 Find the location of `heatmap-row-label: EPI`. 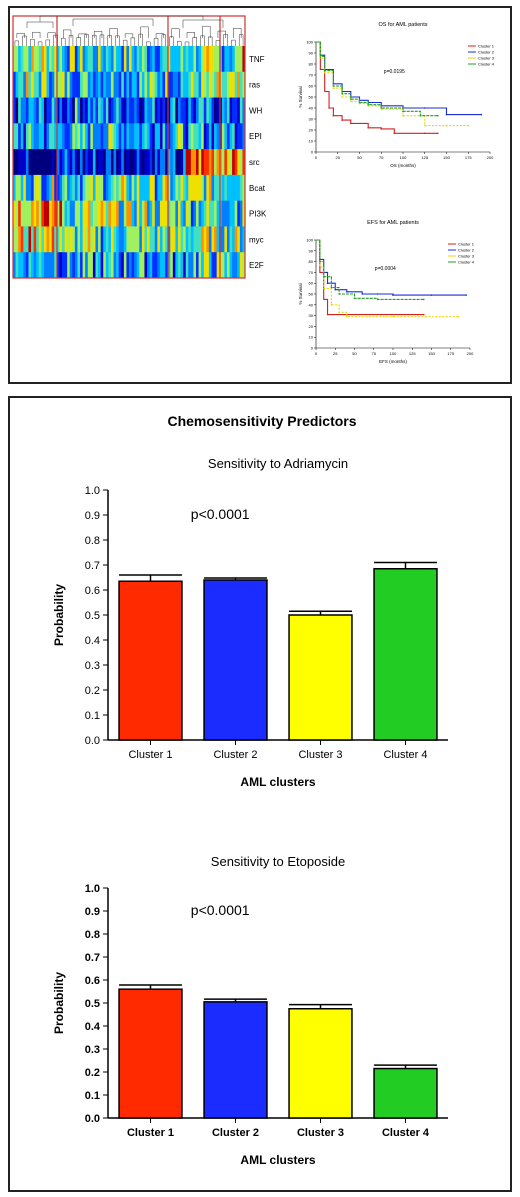

heatmap-row-label: EPI is located at coordinates (255, 136).